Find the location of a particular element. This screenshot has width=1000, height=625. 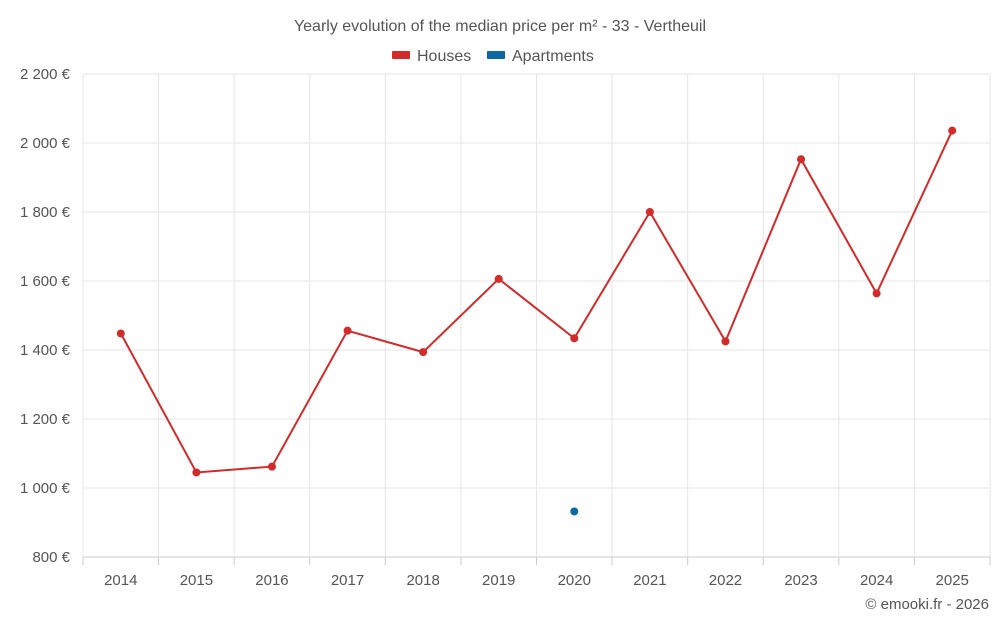

x-tick-label: 2021 is located at coordinates (649, 580).